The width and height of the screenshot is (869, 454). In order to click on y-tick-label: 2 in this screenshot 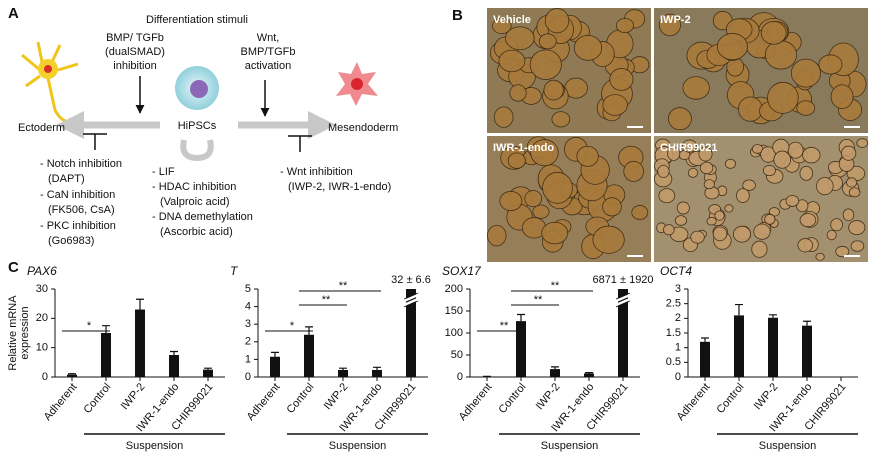, I will do `click(248, 342)`.